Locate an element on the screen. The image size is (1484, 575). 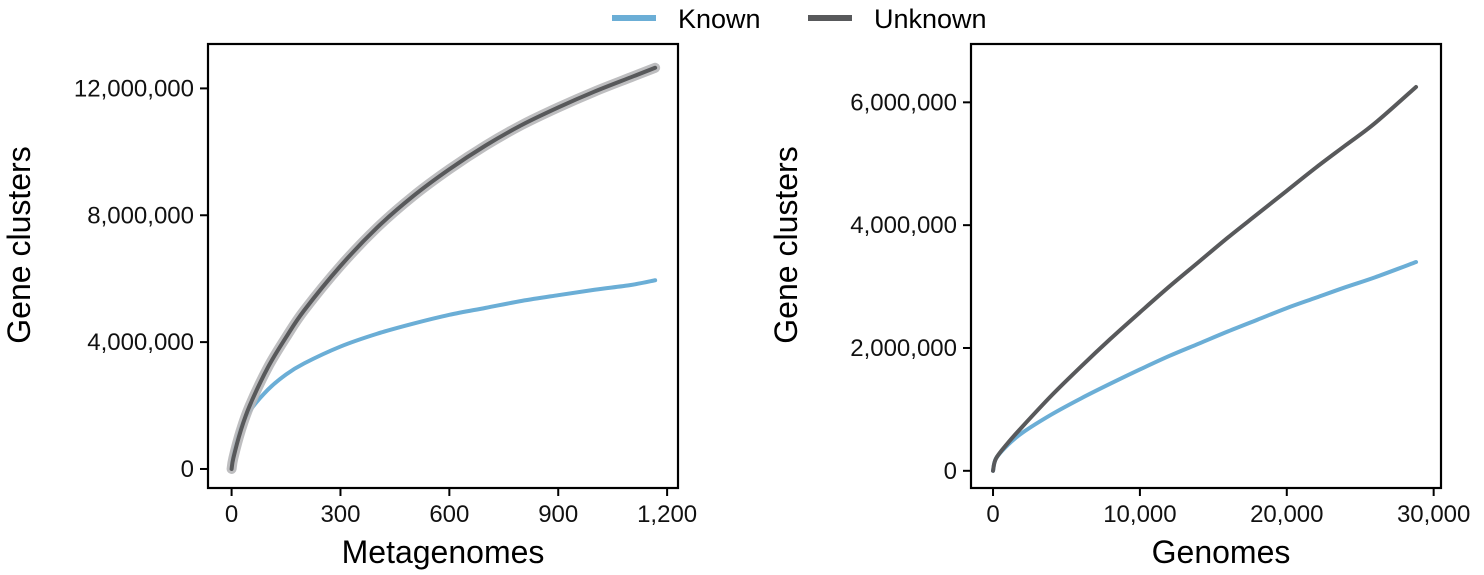
y-tick-label: 2,000,000 is located at coordinates (903, 348).